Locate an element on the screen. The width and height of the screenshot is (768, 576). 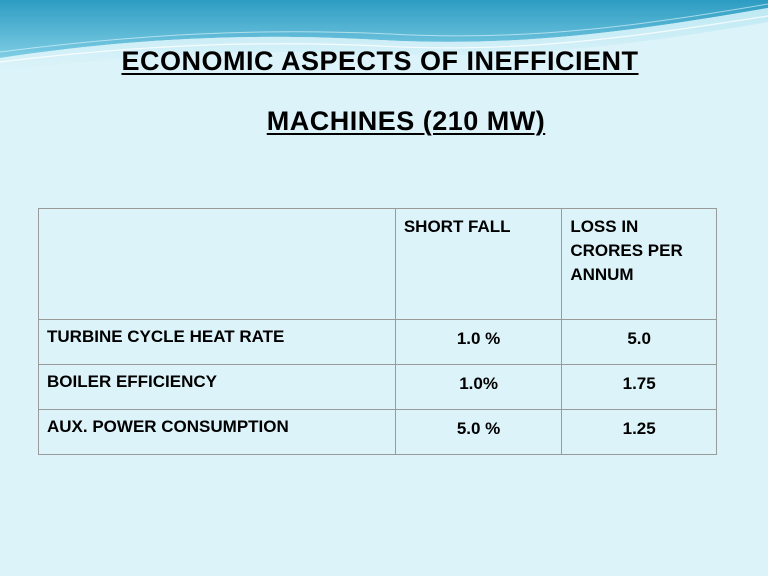
decorative-wave-header is located at coordinates (384, 36).